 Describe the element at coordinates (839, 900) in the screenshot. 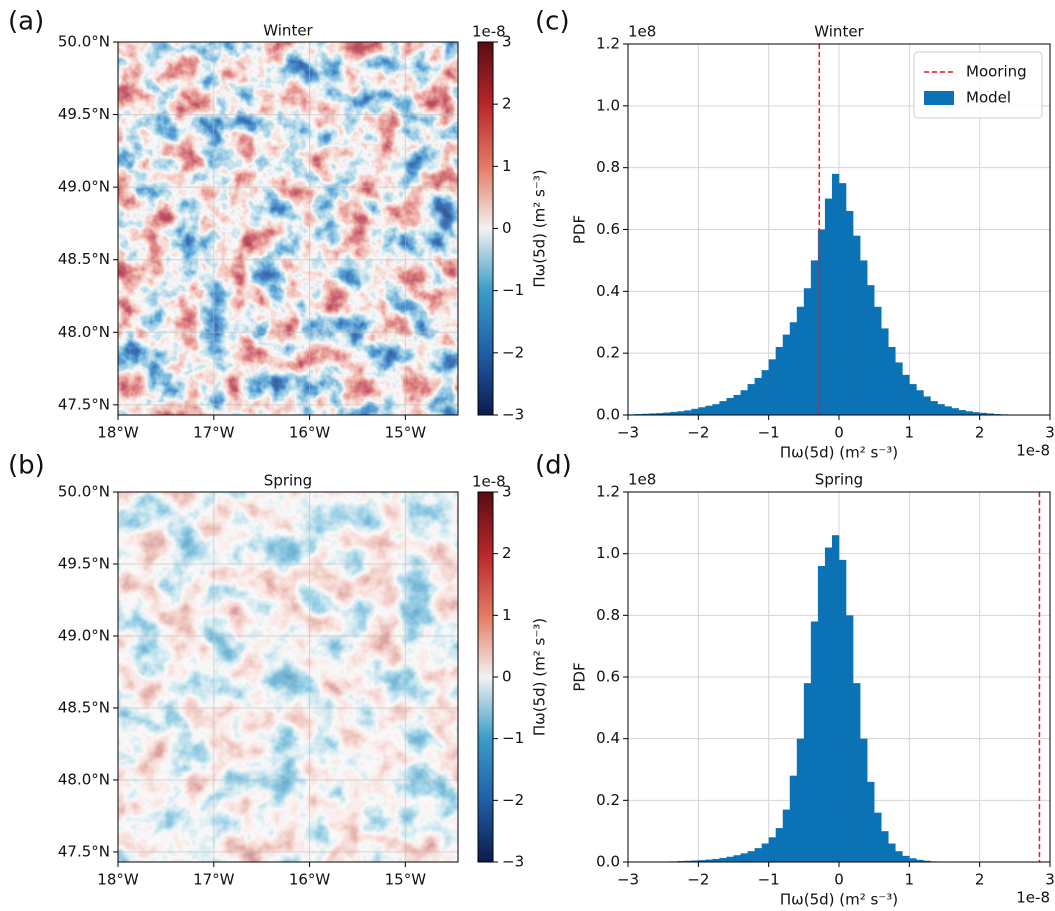

I see `x-axis-label: Πω(5d) (m² s⁻³)` at that location.